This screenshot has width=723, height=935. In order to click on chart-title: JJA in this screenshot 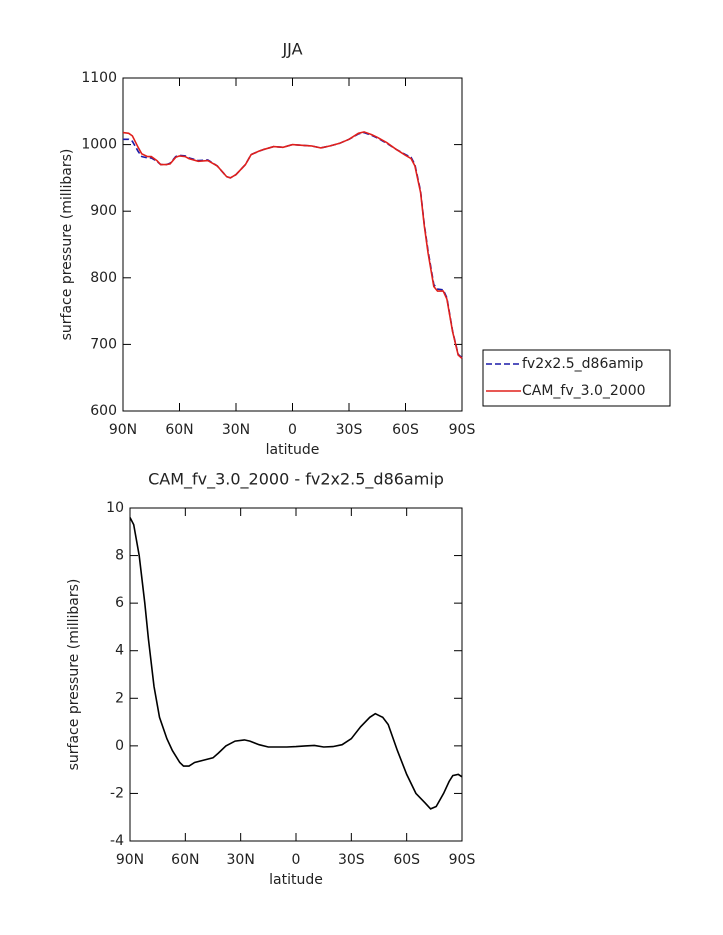, I will do `click(291, 49)`.